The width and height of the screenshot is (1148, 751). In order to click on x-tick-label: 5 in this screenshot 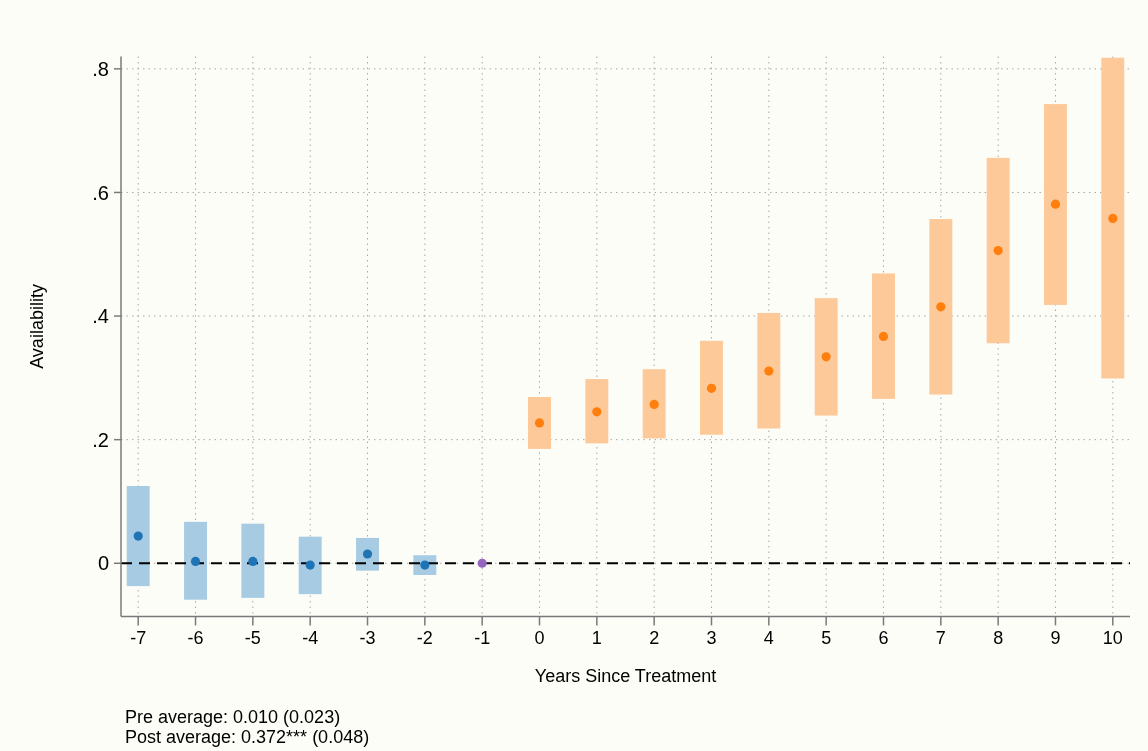, I will do `click(826, 638)`.